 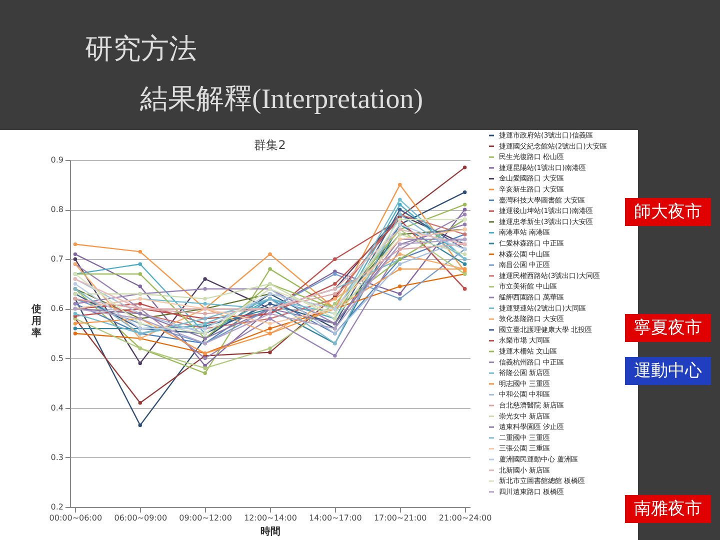 I want to click on x-tick-label: 00:00~06:00, so click(x=75, y=518).